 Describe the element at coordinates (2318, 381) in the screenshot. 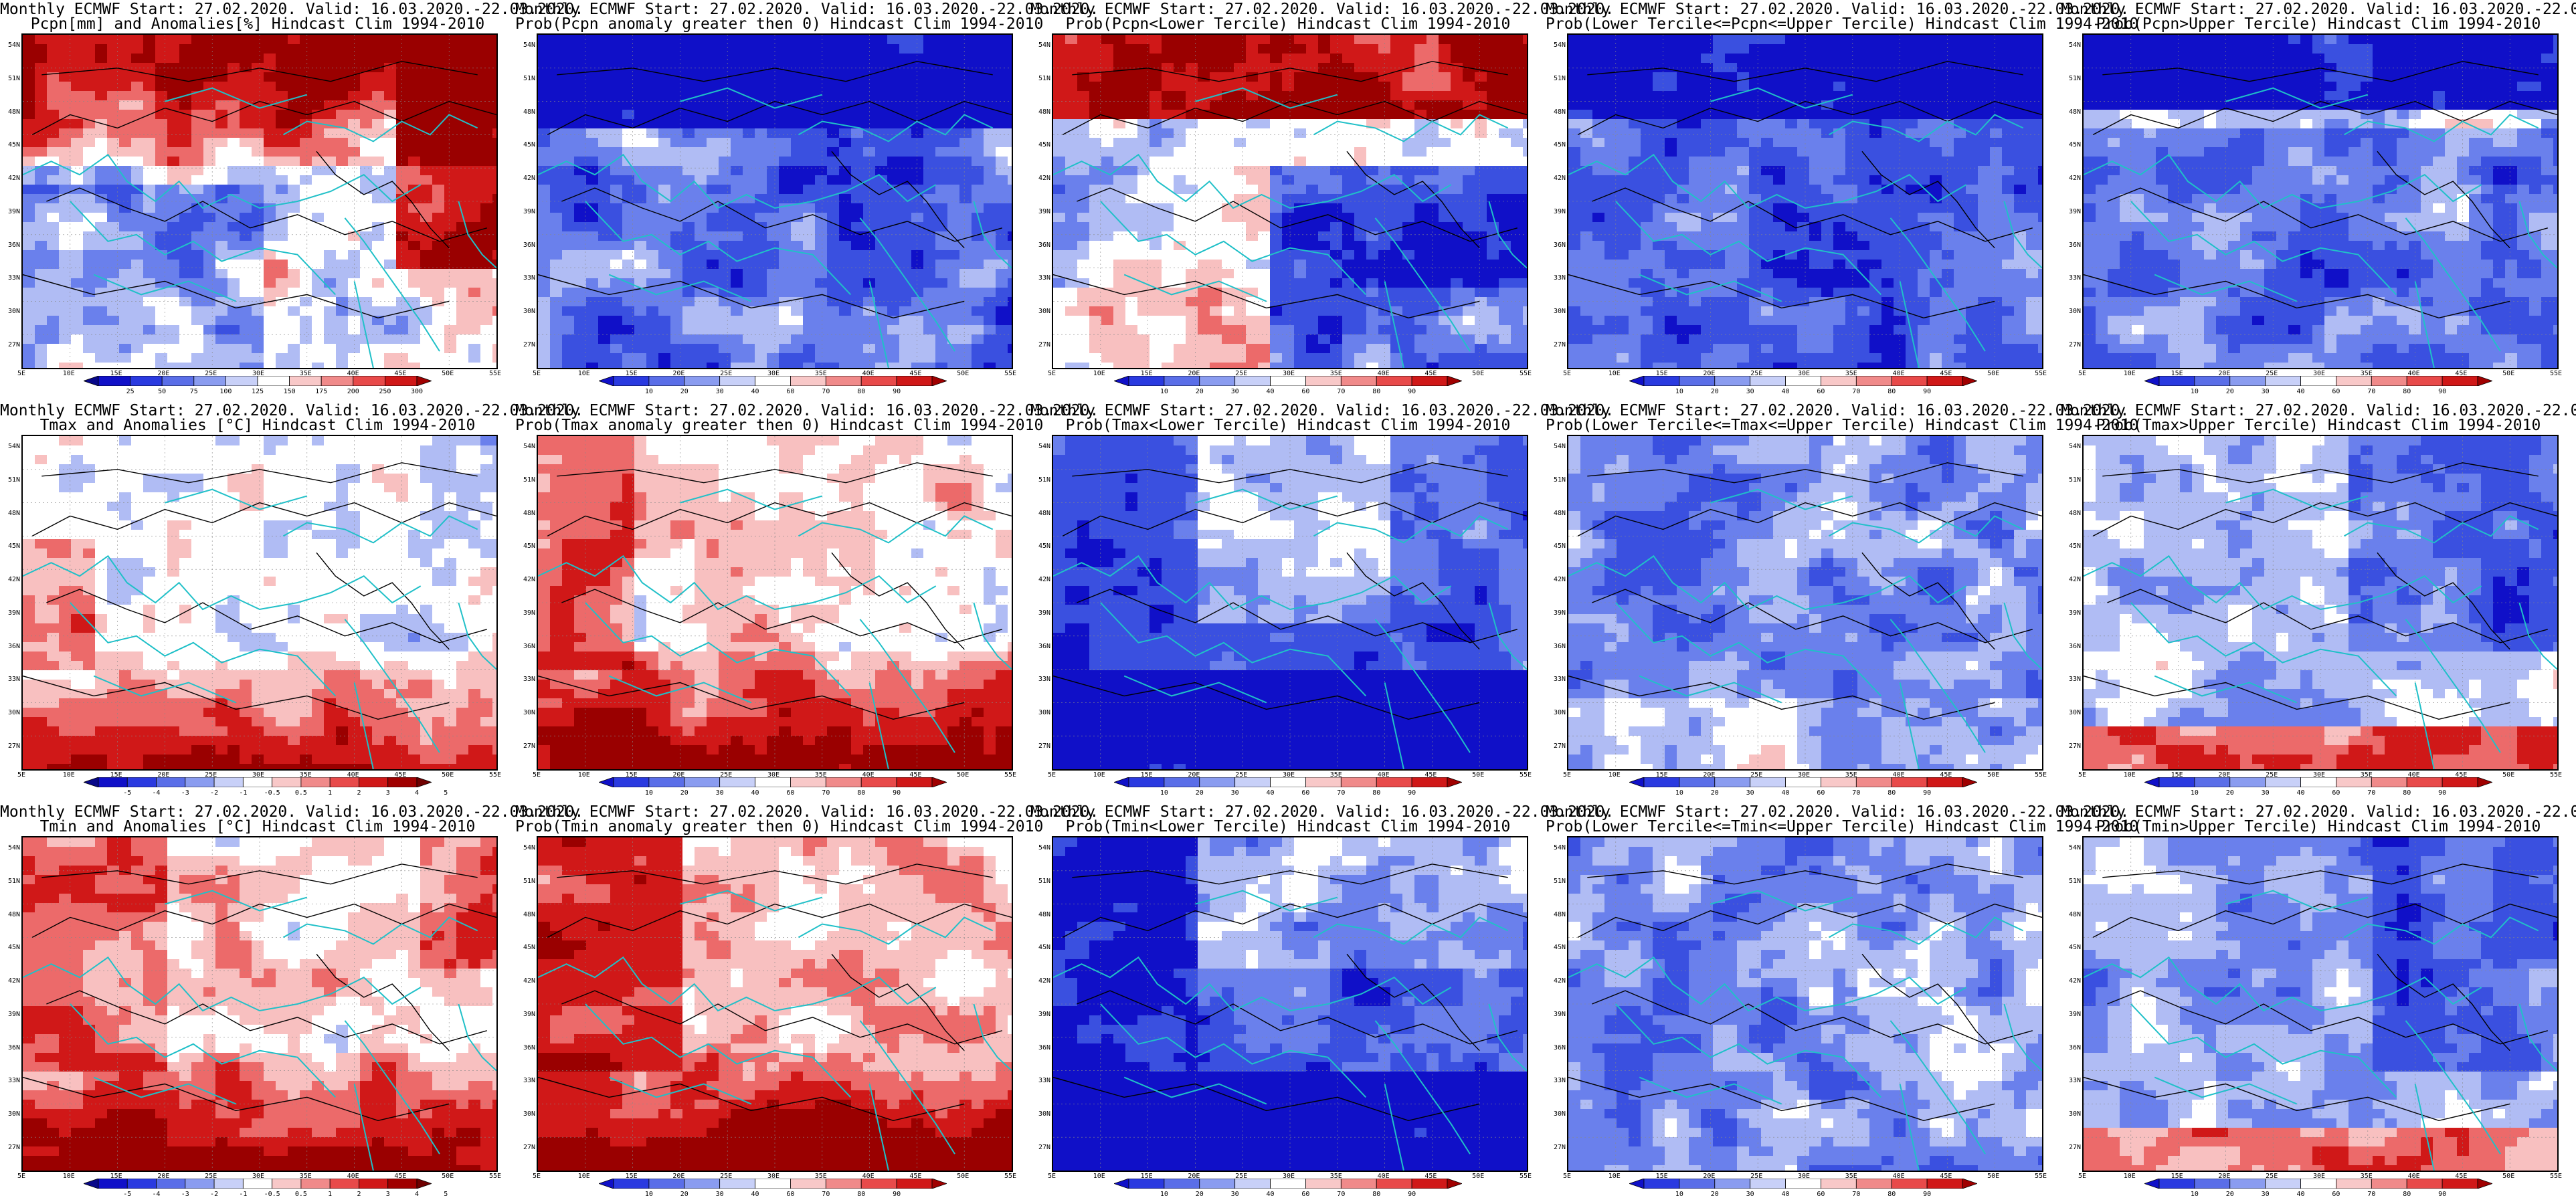

I see `color-bar` at that location.